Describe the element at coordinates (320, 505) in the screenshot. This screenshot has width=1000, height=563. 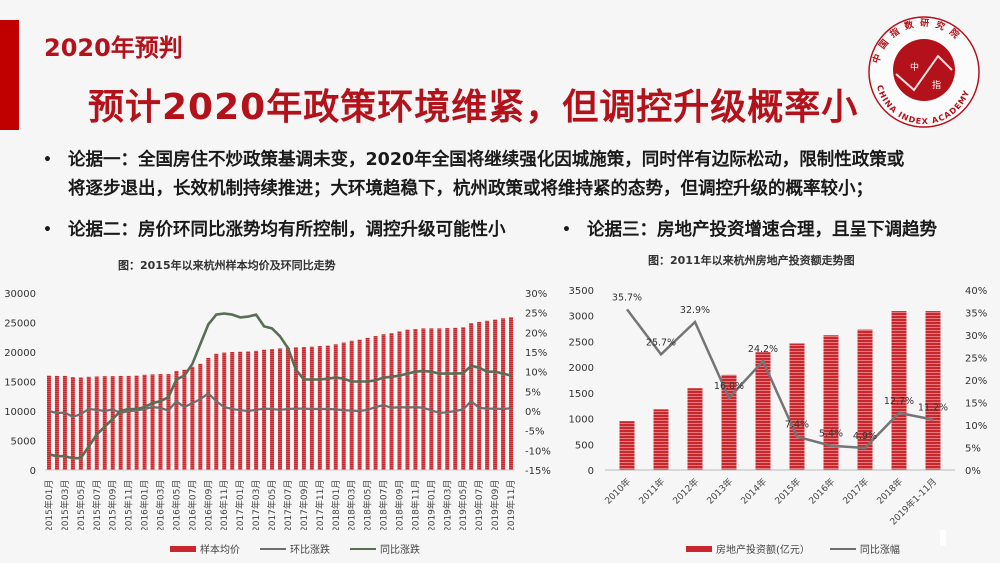
I see `x-tick-label: 2017年11月` at that location.